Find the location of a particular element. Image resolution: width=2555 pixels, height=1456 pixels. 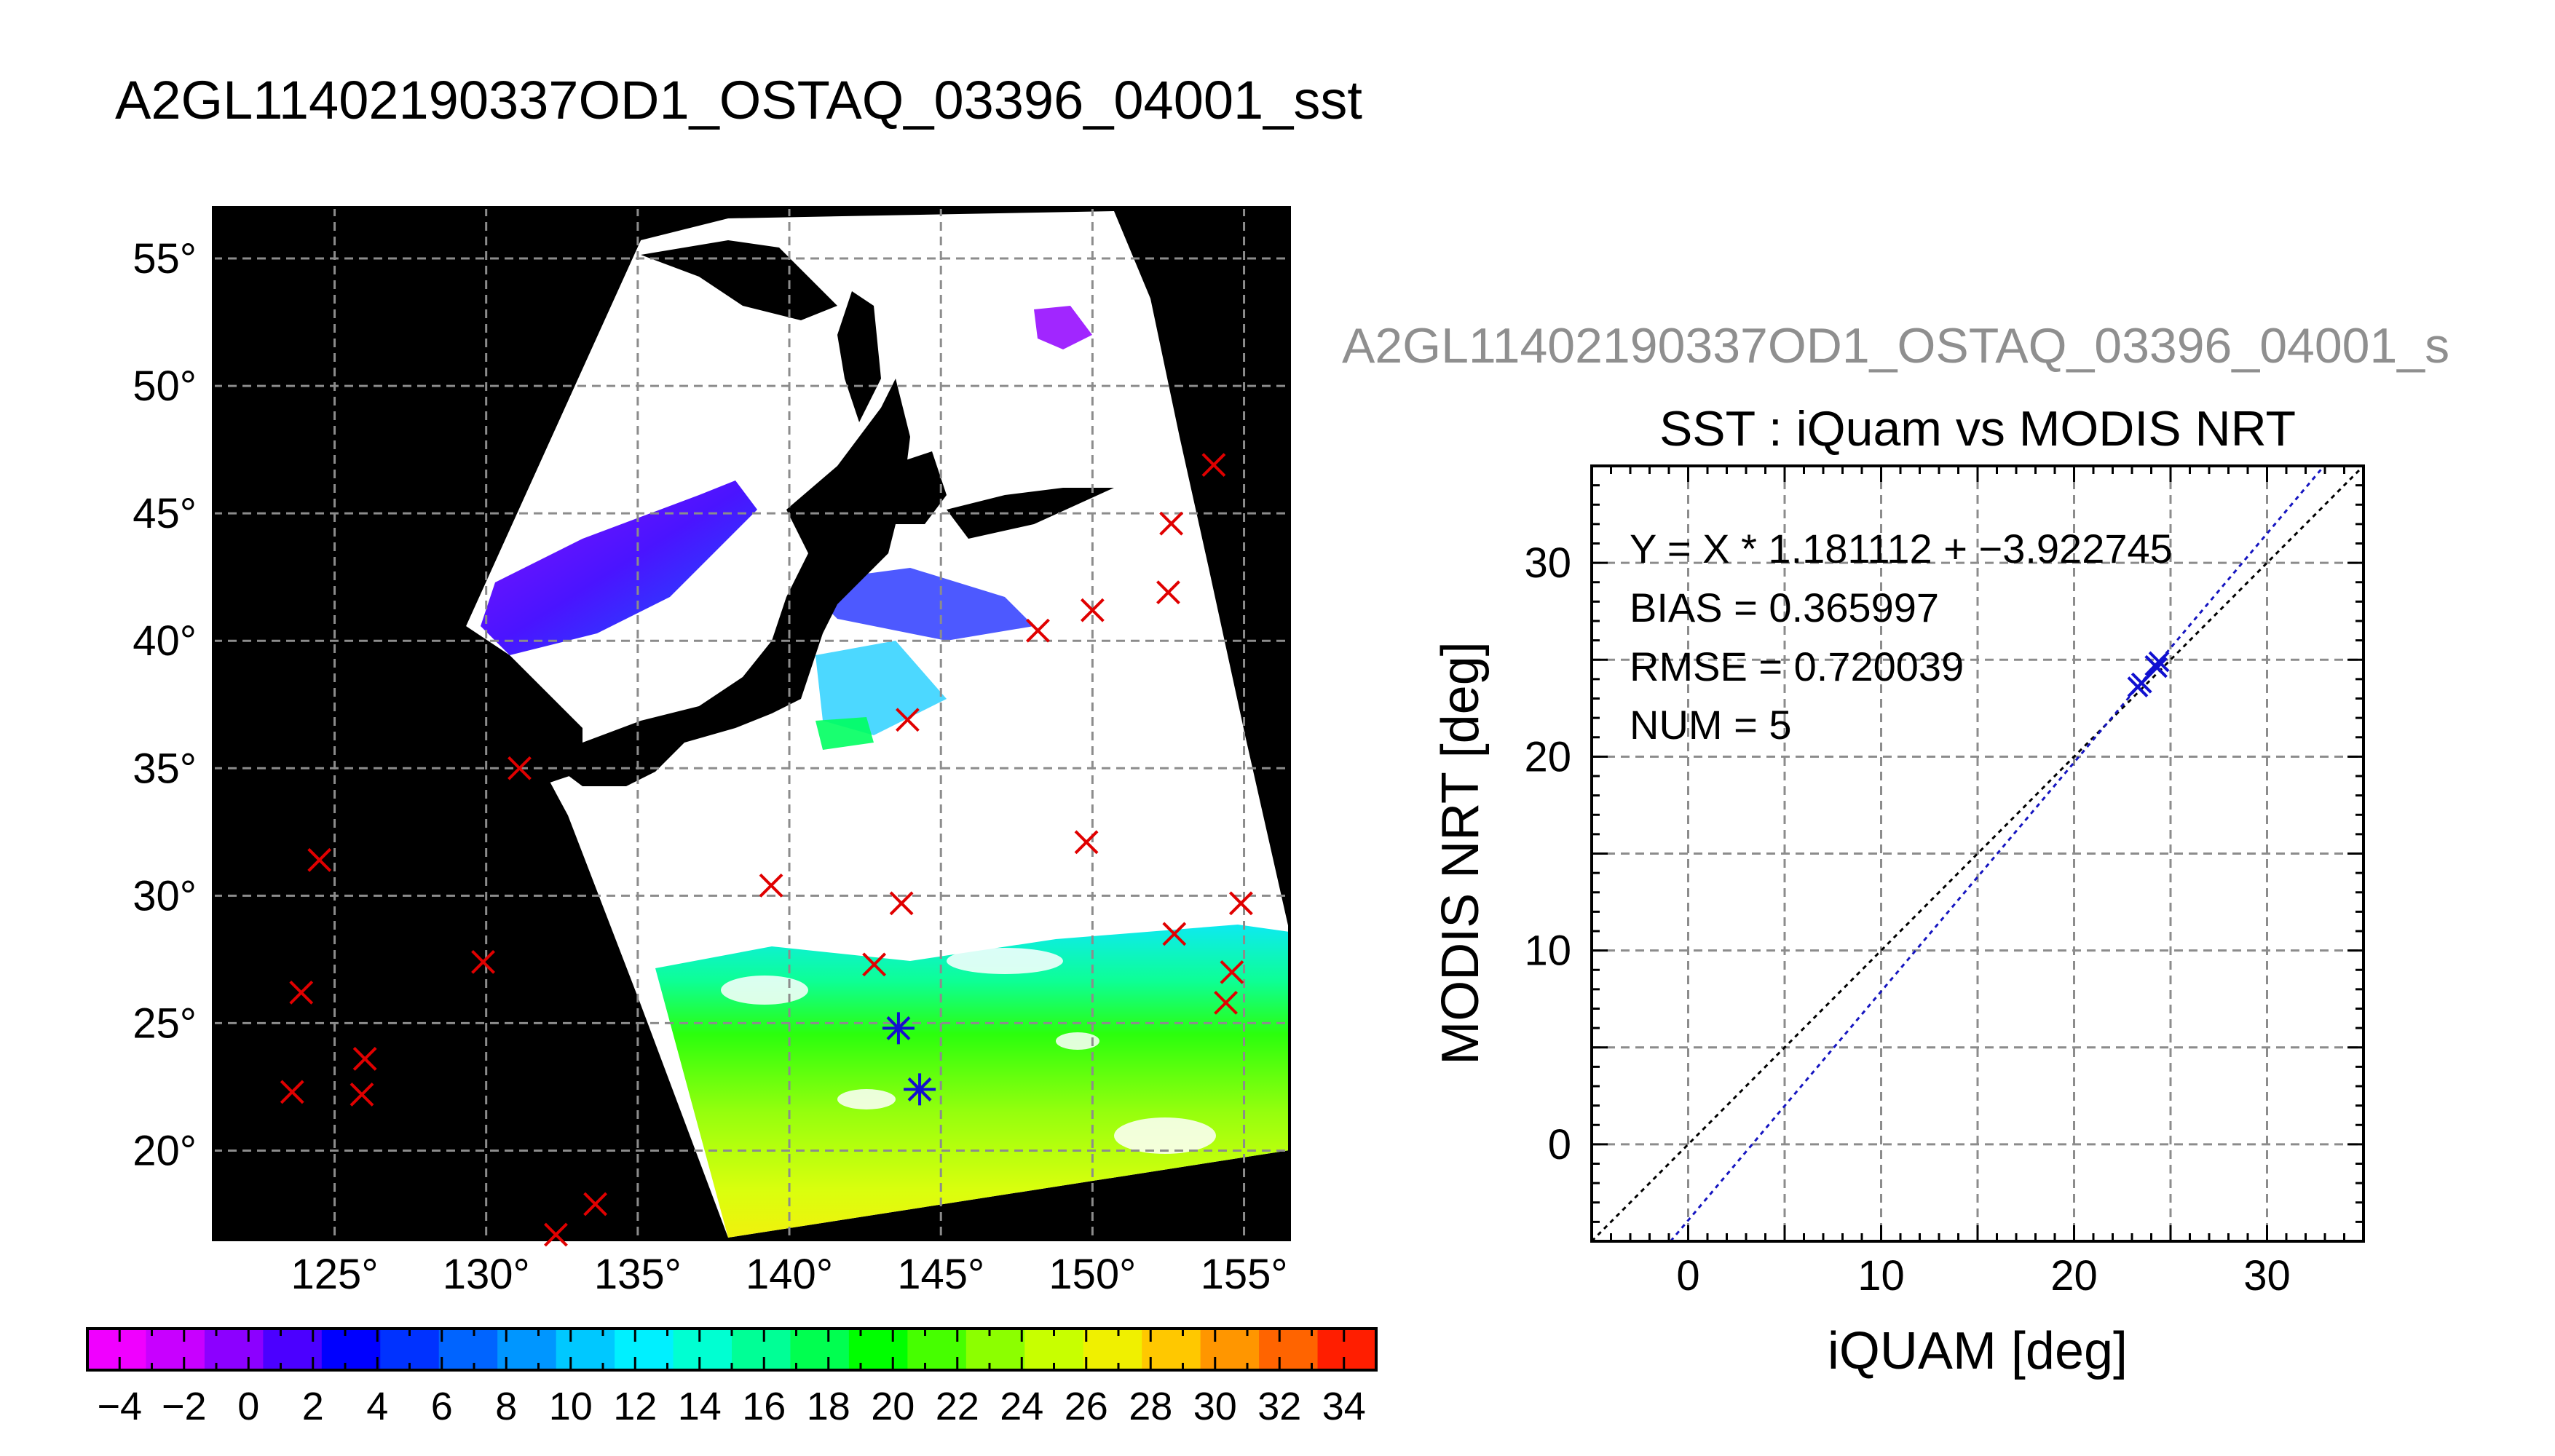

colorbar-label: 0 is located at coordinates (248, 1406).